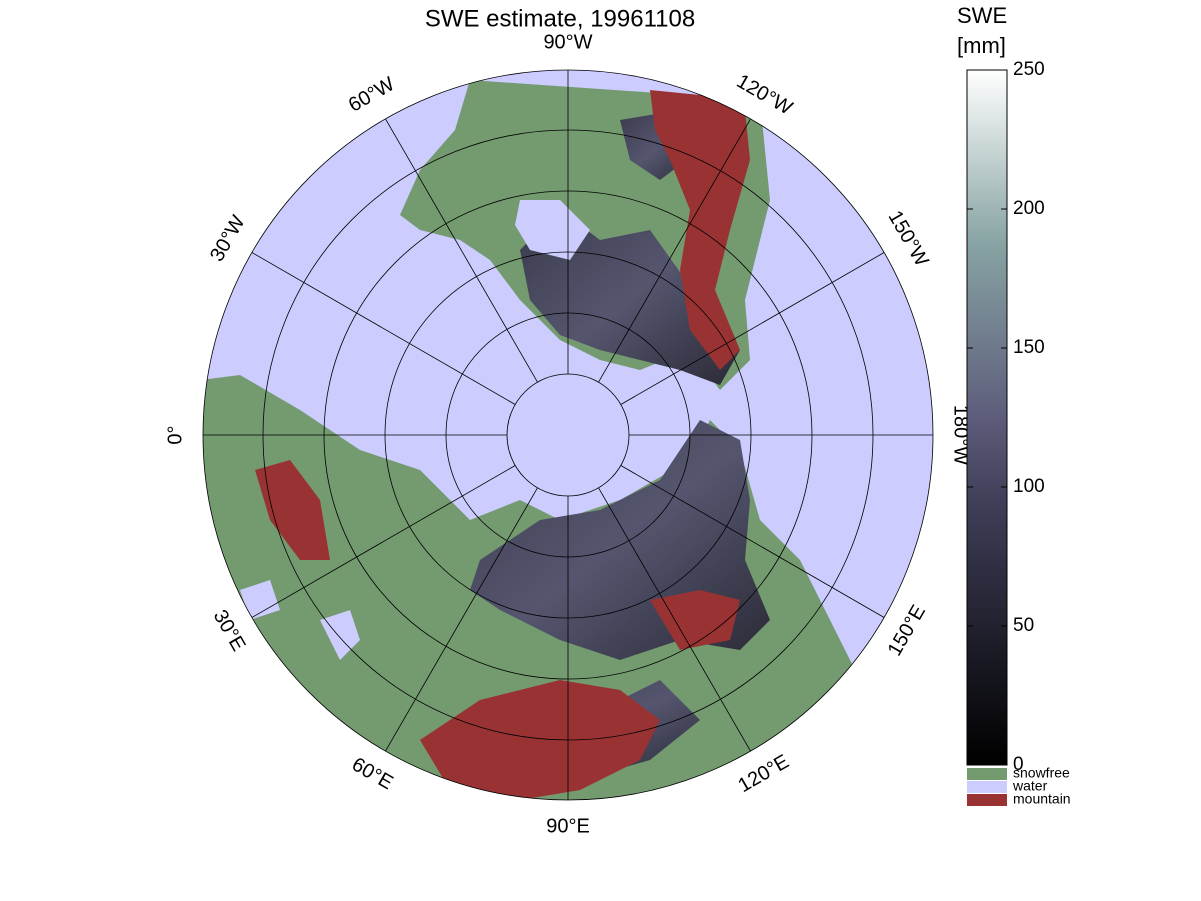  What do you see at coordinates (630, 297) in the screenshot?
I see `snow-north-america` at bounding box center [630, 297].